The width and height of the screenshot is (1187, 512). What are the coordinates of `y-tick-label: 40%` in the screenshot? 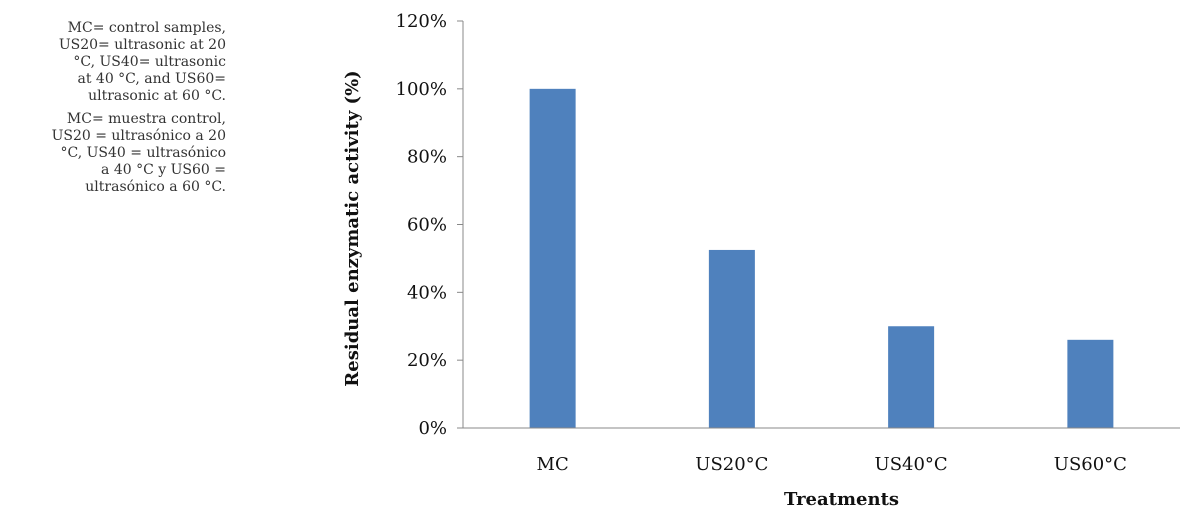 It's located at (427, 292).